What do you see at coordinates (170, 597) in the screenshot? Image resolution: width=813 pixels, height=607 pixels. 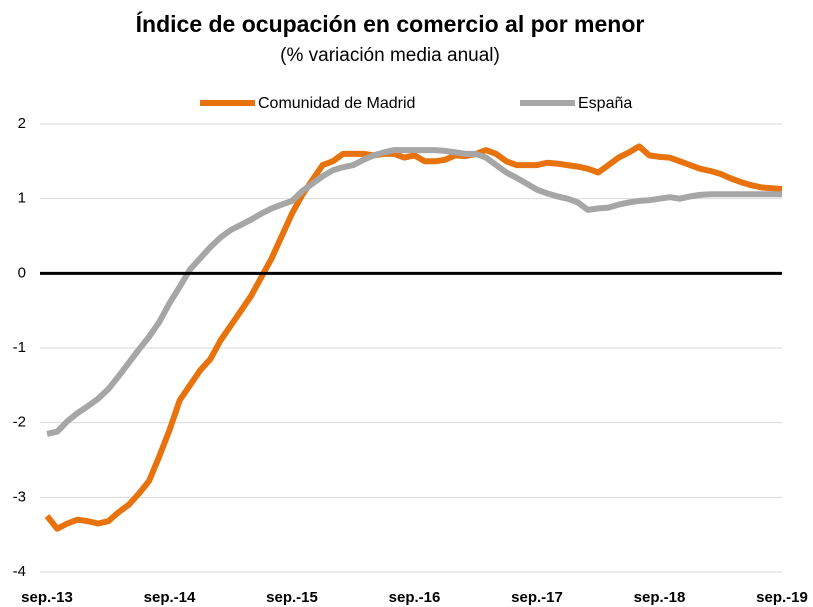 I see `x-tick-label: sep.-14` at bounding box center [170, 597].